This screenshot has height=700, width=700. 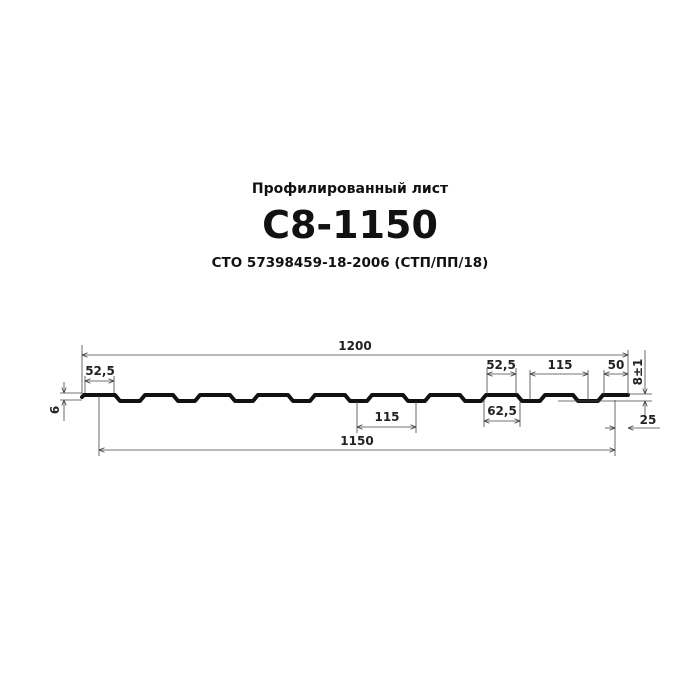 I want to click on dim-50: 50, so click(x=615, y=376).